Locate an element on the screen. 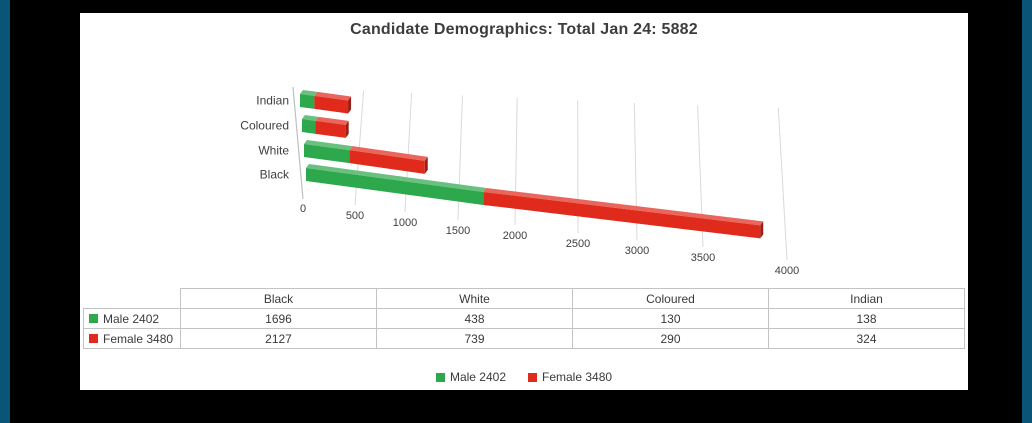 The image size is (1032, 423). value-axis-tick-label: 3000 is located at coordinates (637, 251).